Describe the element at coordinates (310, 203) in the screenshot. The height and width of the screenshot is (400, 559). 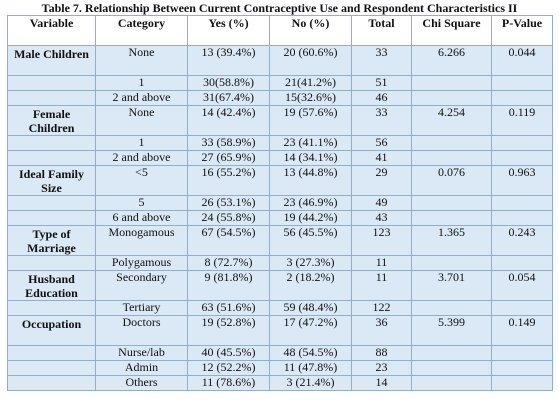
I see `no-cell: 23 (46.9%)` at that location.